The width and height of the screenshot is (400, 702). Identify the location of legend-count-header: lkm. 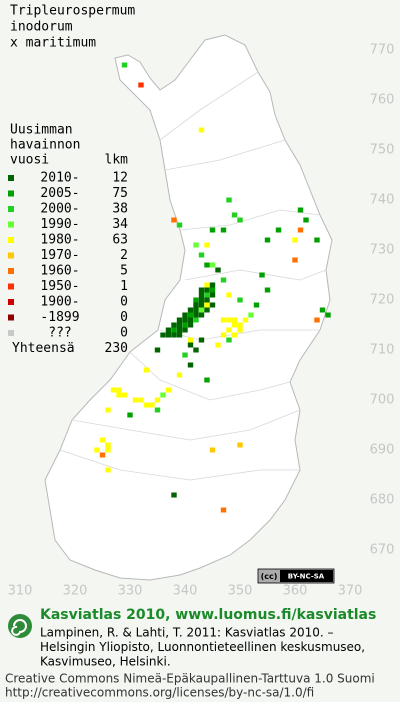
(117, 160).